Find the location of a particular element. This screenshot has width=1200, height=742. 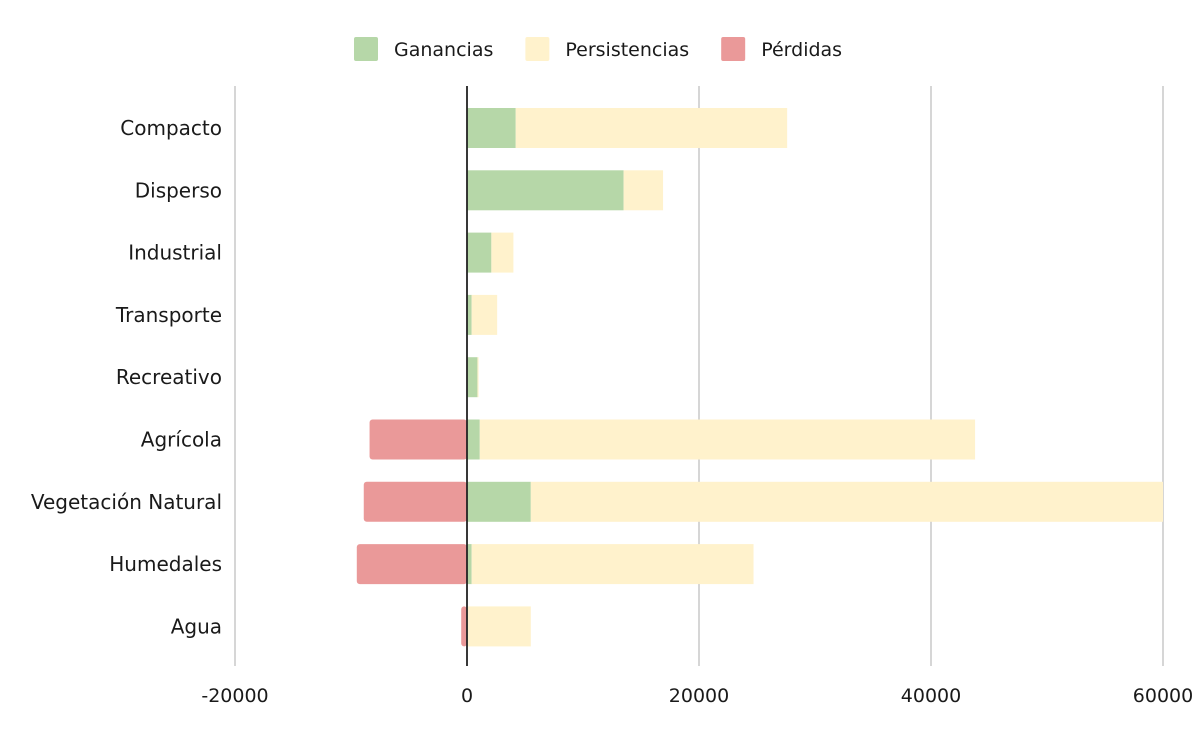

category-label: Recreativo is located at coordinates (169, 377).